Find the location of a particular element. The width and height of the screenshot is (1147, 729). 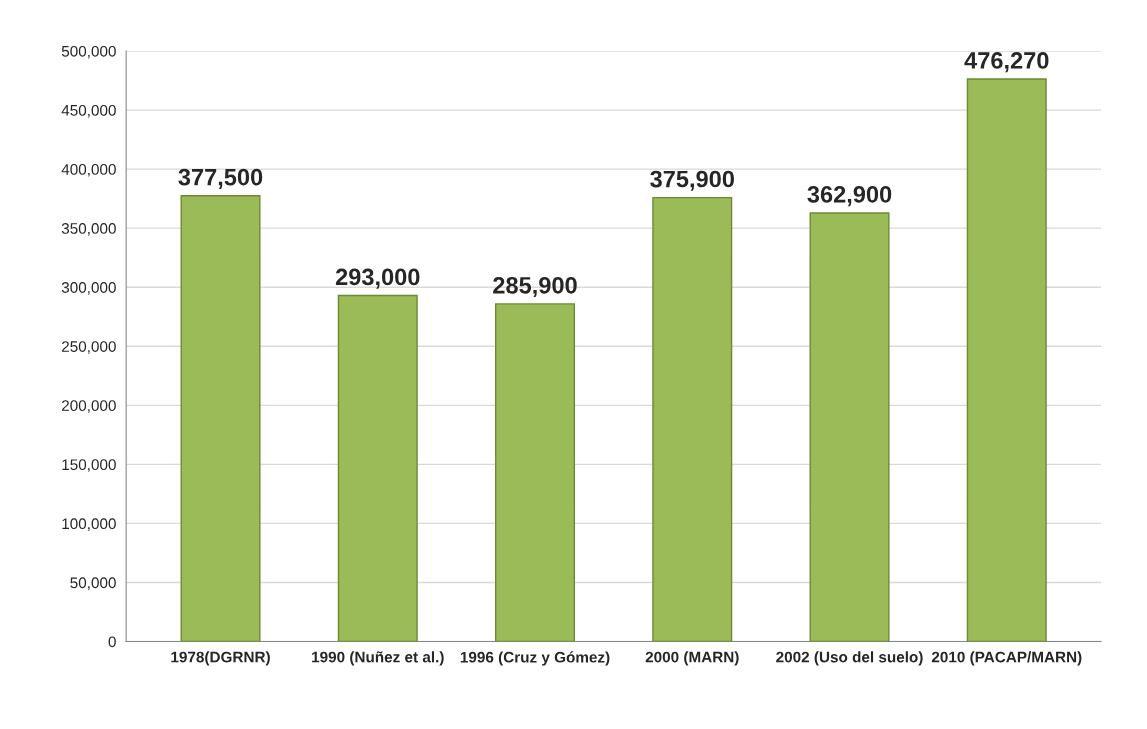

y-tick-label: 300,000 is located at coordinates (88, 288).